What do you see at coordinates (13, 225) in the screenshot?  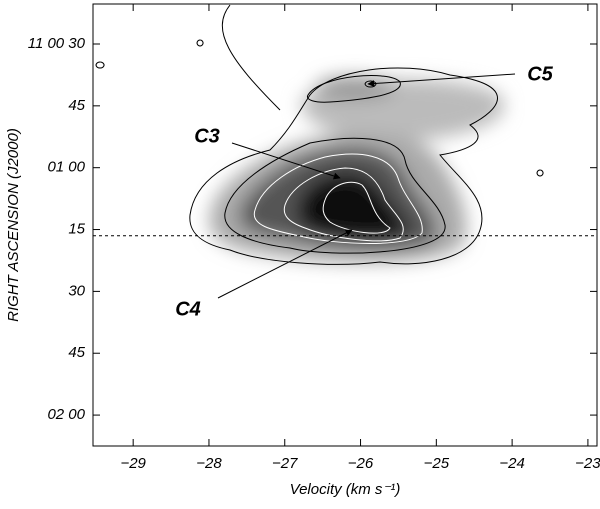 I see `y-axis-label: RIGHT ASCENSION (J2000)` at bounding box center [13, 225].